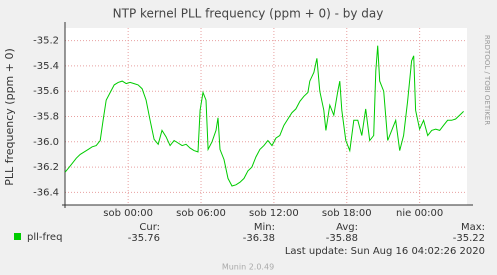  Describe the element at coordinates (149, 227) in the screenshot. I see `stat-header: Cur:` at that location.